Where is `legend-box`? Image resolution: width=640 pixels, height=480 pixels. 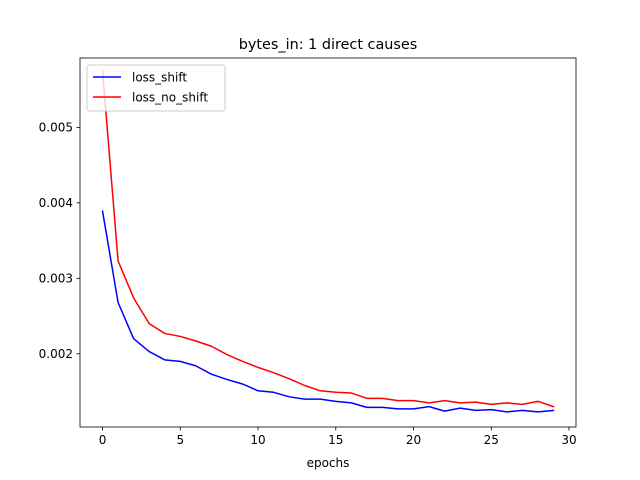 legend-box is located at coordinates (156, 88).